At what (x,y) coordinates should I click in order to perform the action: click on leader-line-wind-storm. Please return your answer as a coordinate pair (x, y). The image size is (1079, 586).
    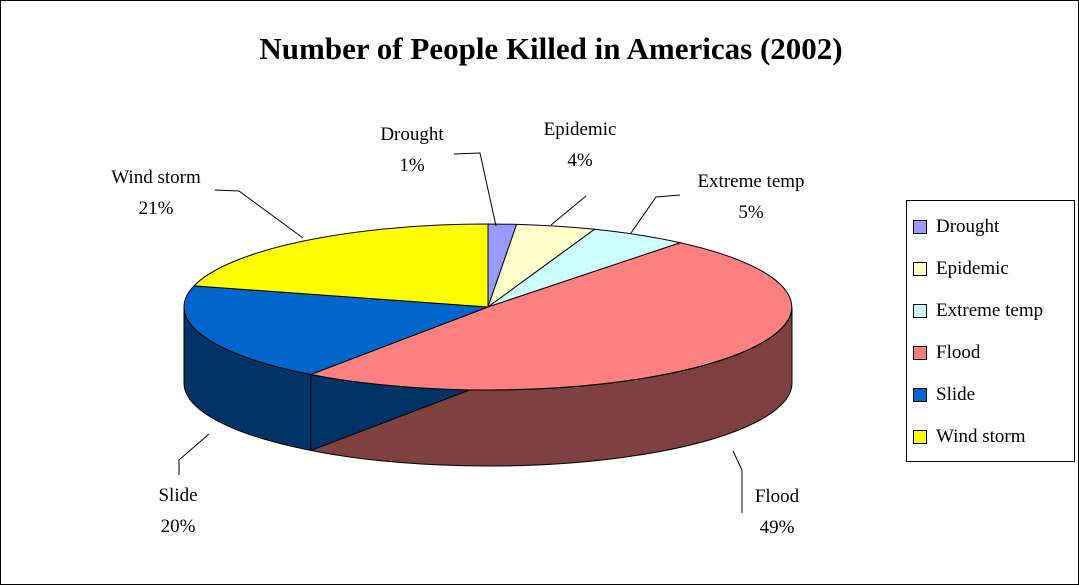
    Looking at the image, I should click on (259, 214).